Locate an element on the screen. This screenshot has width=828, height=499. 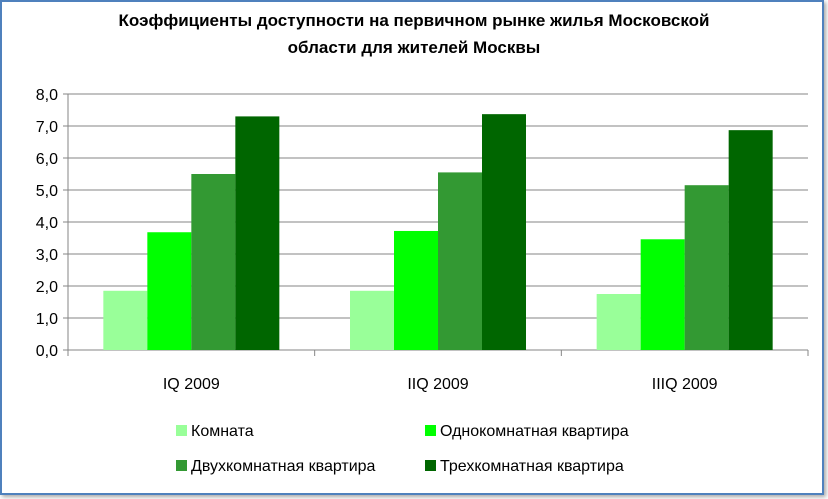
legend-label: Однокомнатная квартира is located at coordinates (534, 431).